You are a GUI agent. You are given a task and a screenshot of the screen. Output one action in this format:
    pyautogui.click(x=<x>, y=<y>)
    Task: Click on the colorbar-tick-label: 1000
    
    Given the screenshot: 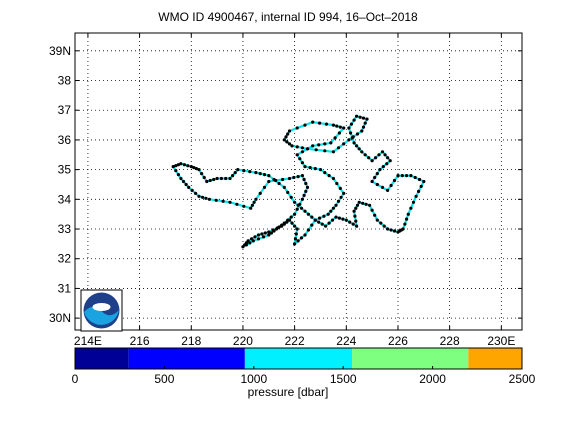 What is the action you would take?
    pyautogui.click(x=253, y=379)
    